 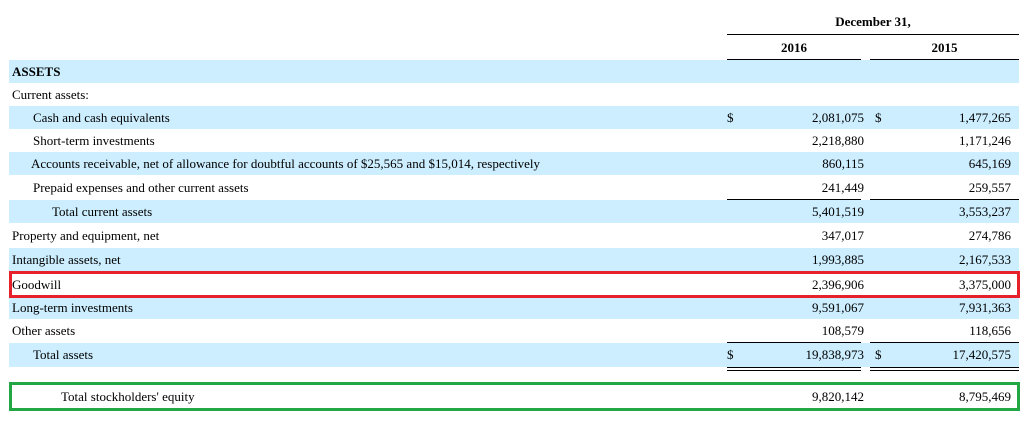 I want to click on value-2015: 645,169, so click(x=989, y=163).